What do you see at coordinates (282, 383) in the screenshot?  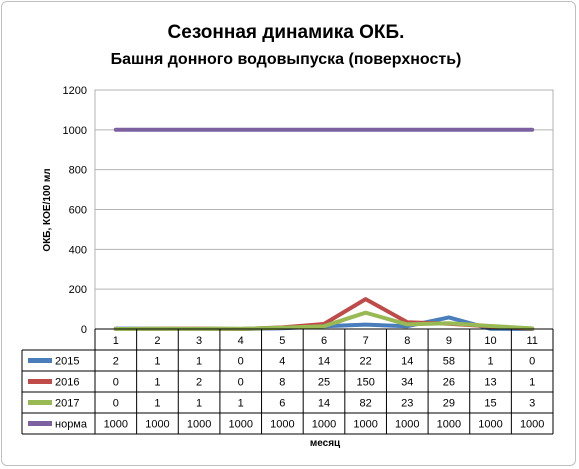 I see `data-label: 8` at bounding box center [282, 383].